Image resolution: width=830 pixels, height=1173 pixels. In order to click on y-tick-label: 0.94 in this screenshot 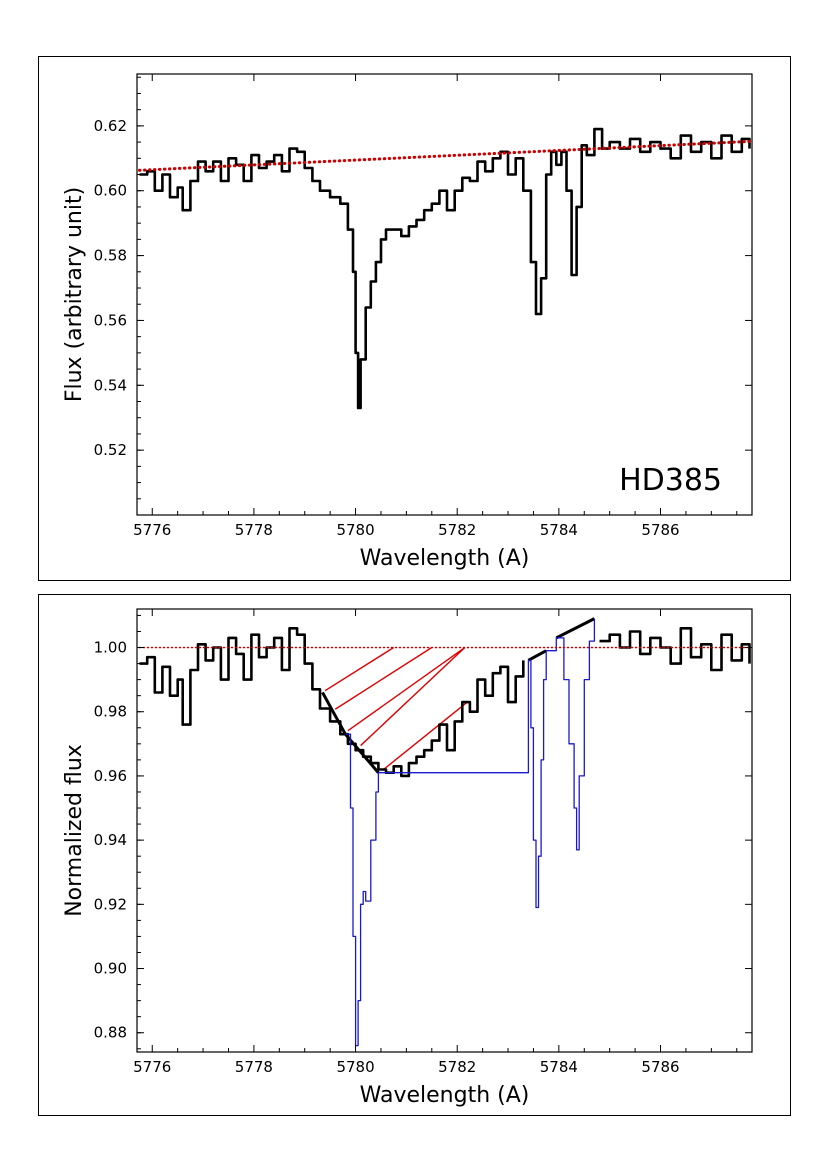, I will do `click(110, 840)`.